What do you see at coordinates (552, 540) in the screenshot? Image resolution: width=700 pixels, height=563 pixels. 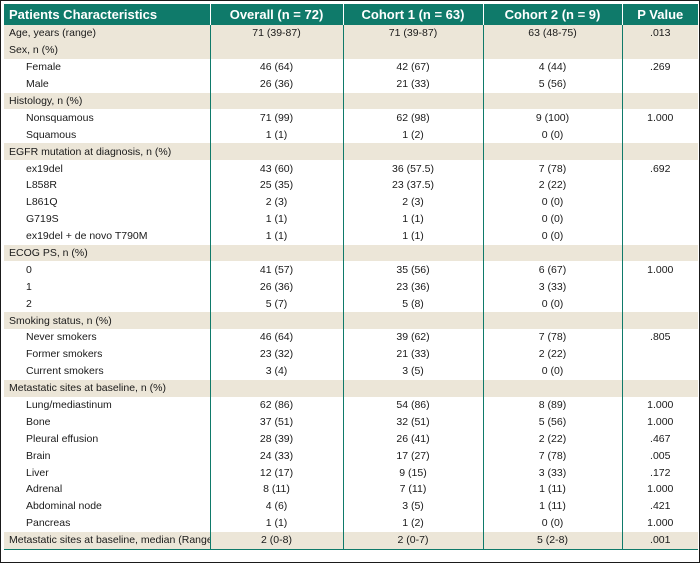 I see `cell-cohort2: 5 (2-8)` at bounding box center [552, 540].